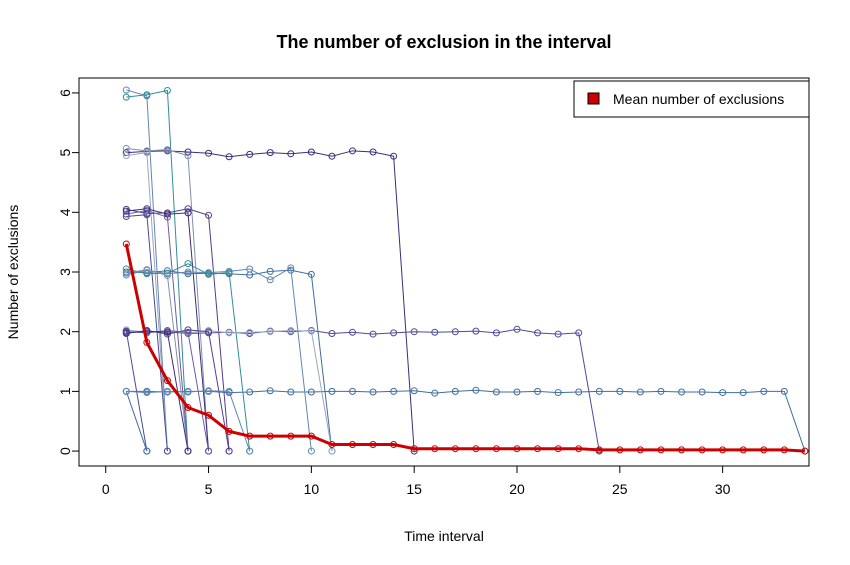 The image size is (850, 565). Describe the element at coordinates (65, 272) in the screenshot. I see `y-tick-label: 3` at that location.